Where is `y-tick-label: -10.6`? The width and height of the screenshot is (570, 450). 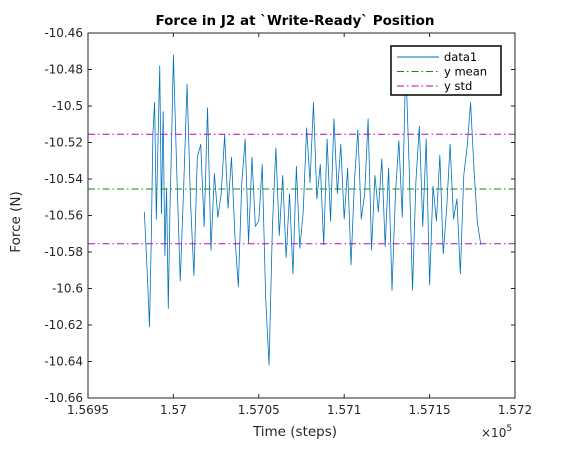
y-tick-label: -10.6 is located at coordinates (67, 289).